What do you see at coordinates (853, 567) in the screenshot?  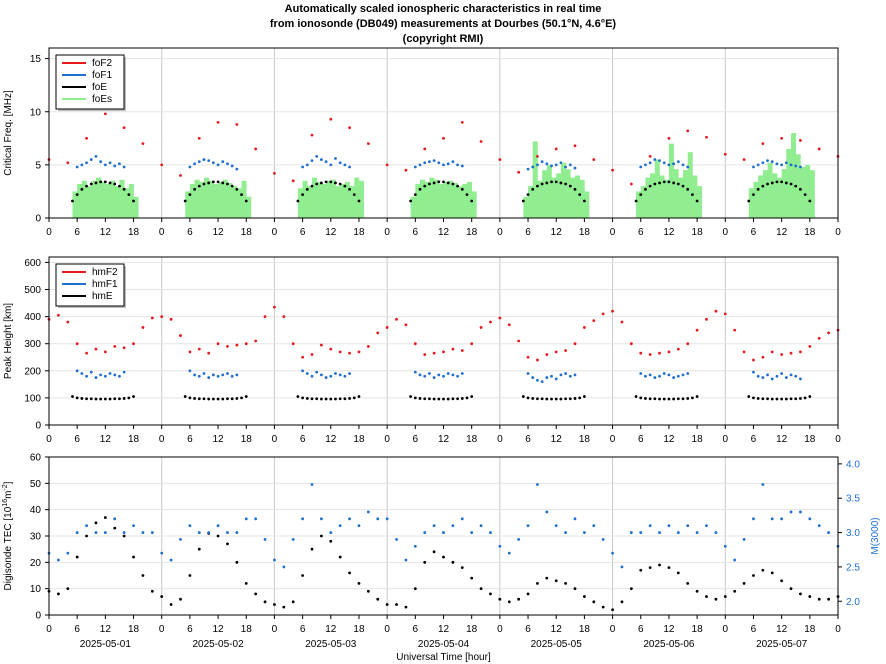 I see `y2-tick-label: 2.5` at bounding box center [853, 567].